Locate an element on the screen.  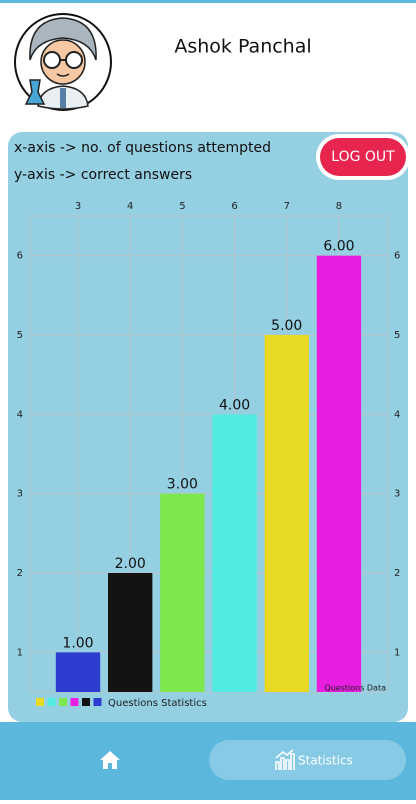
logout-label: LOG OUT is located at coordinates (363, 157).